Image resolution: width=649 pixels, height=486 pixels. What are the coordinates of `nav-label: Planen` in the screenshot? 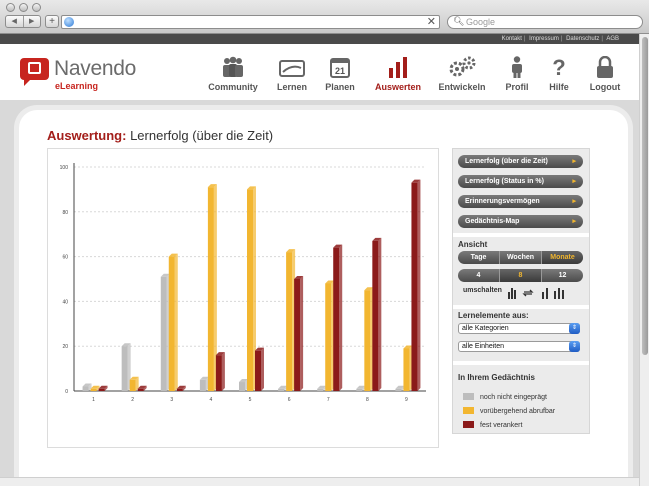 It's located at (340, 87).